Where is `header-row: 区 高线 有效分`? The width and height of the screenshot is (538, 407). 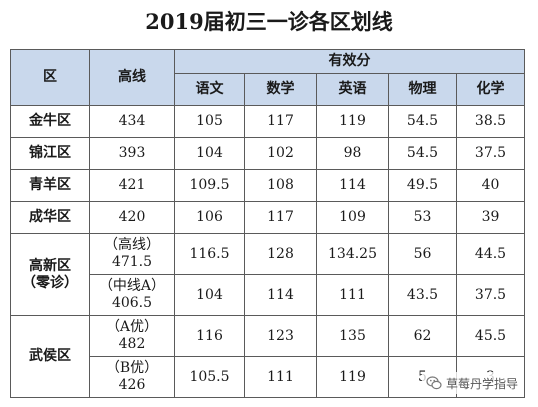 header-row: 区 高线 有效分 is located at coordinates (268, 77).